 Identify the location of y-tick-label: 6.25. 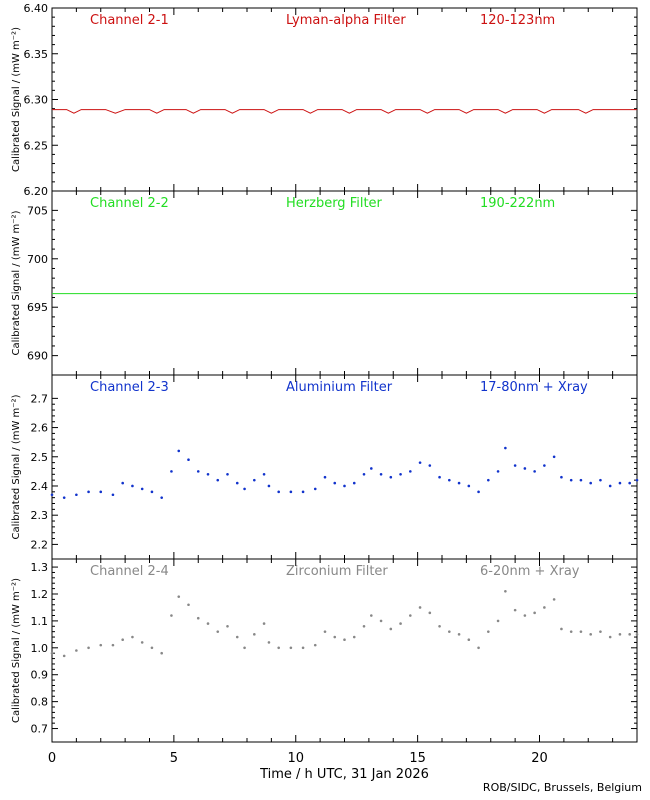
(36, 145).